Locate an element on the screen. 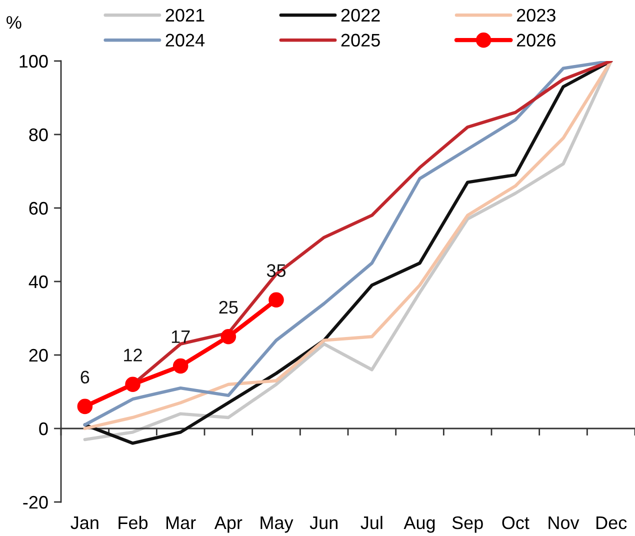 The height and width of the screenshot is (536, 635). y-tick-label: 40 is located at coordinates (38, 281).